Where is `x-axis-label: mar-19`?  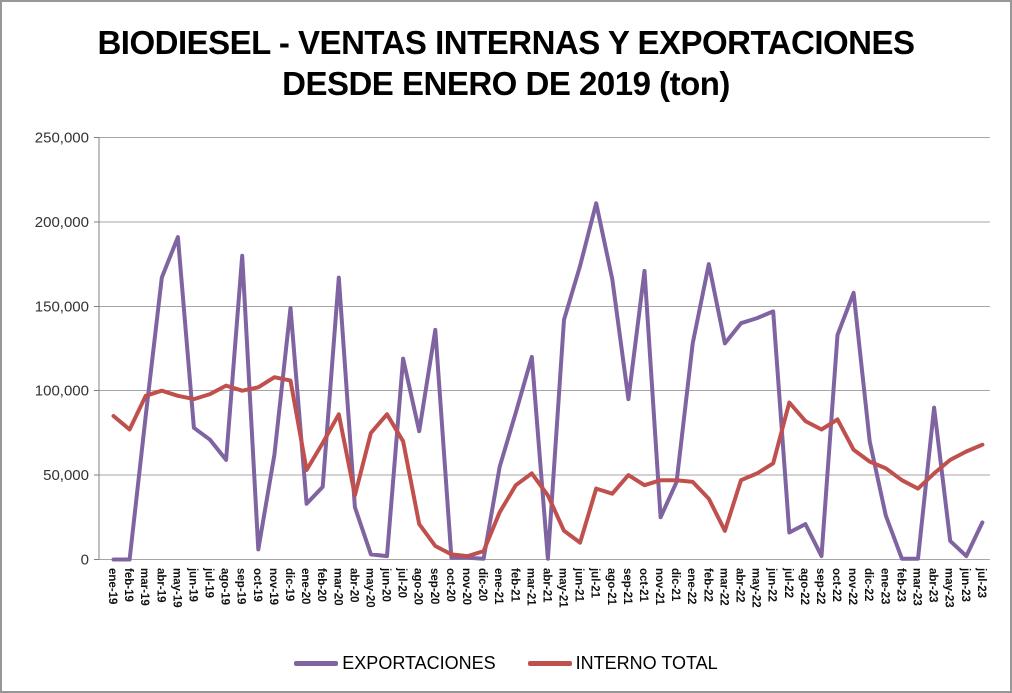 x-axis-label: mar-19 is located at coordinates (144, 587).